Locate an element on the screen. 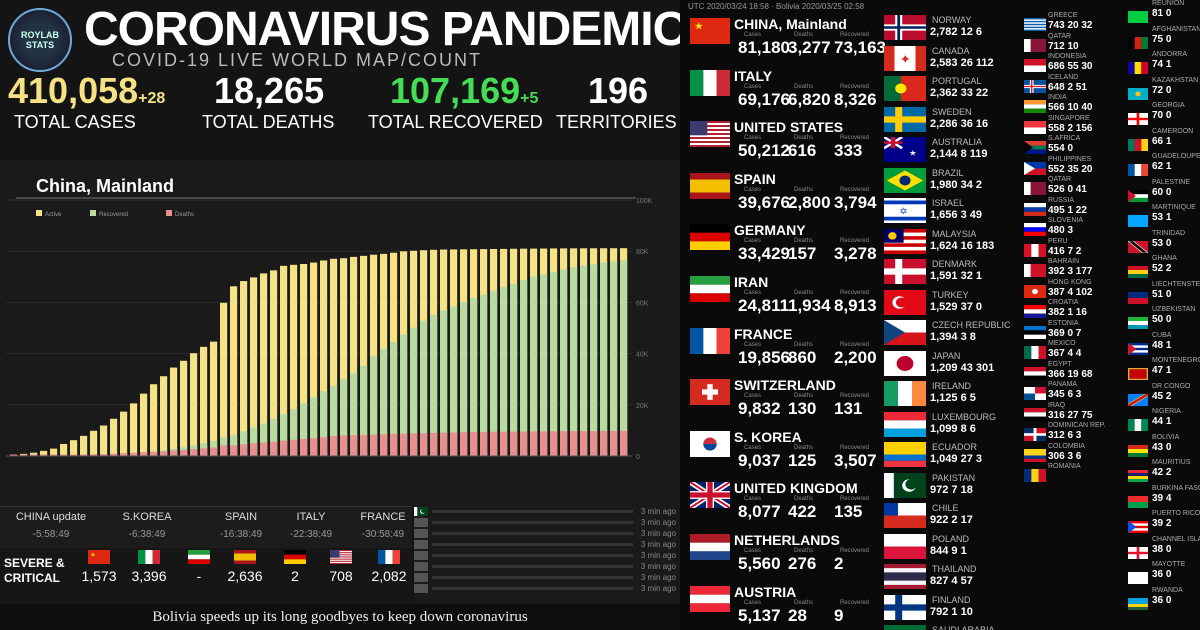 This screenshot has height=630, width=1200. country-row: DR CONGO 45 2 is located at coordinates (1163, 396).